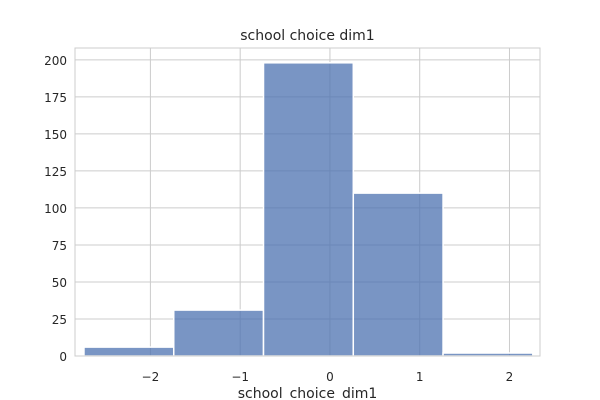 This screenshot has height=400, width=600. What do you see at coordinates (510, 377) in the screenshot?
I see `x-tick-label: 2` at bounding box center [510, 377].